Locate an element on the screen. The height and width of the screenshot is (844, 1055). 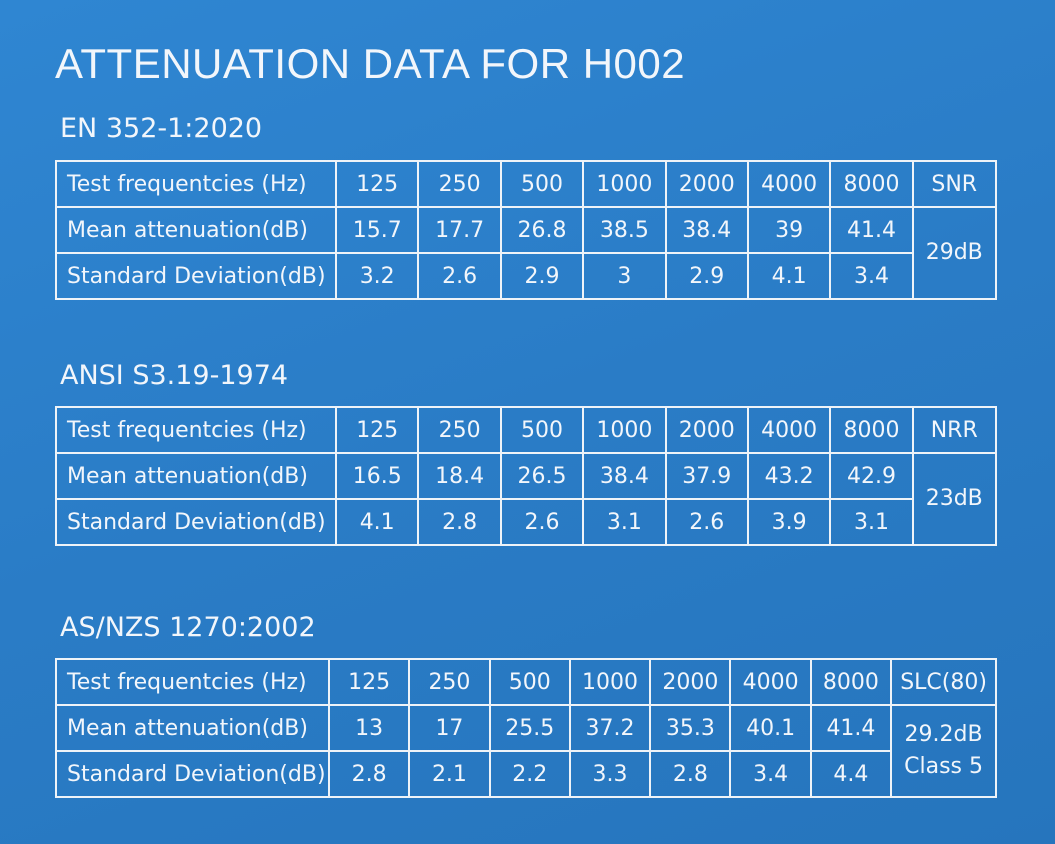
section-heading: AS/NZS 1270:2002 is located at coordinates (188, 627).